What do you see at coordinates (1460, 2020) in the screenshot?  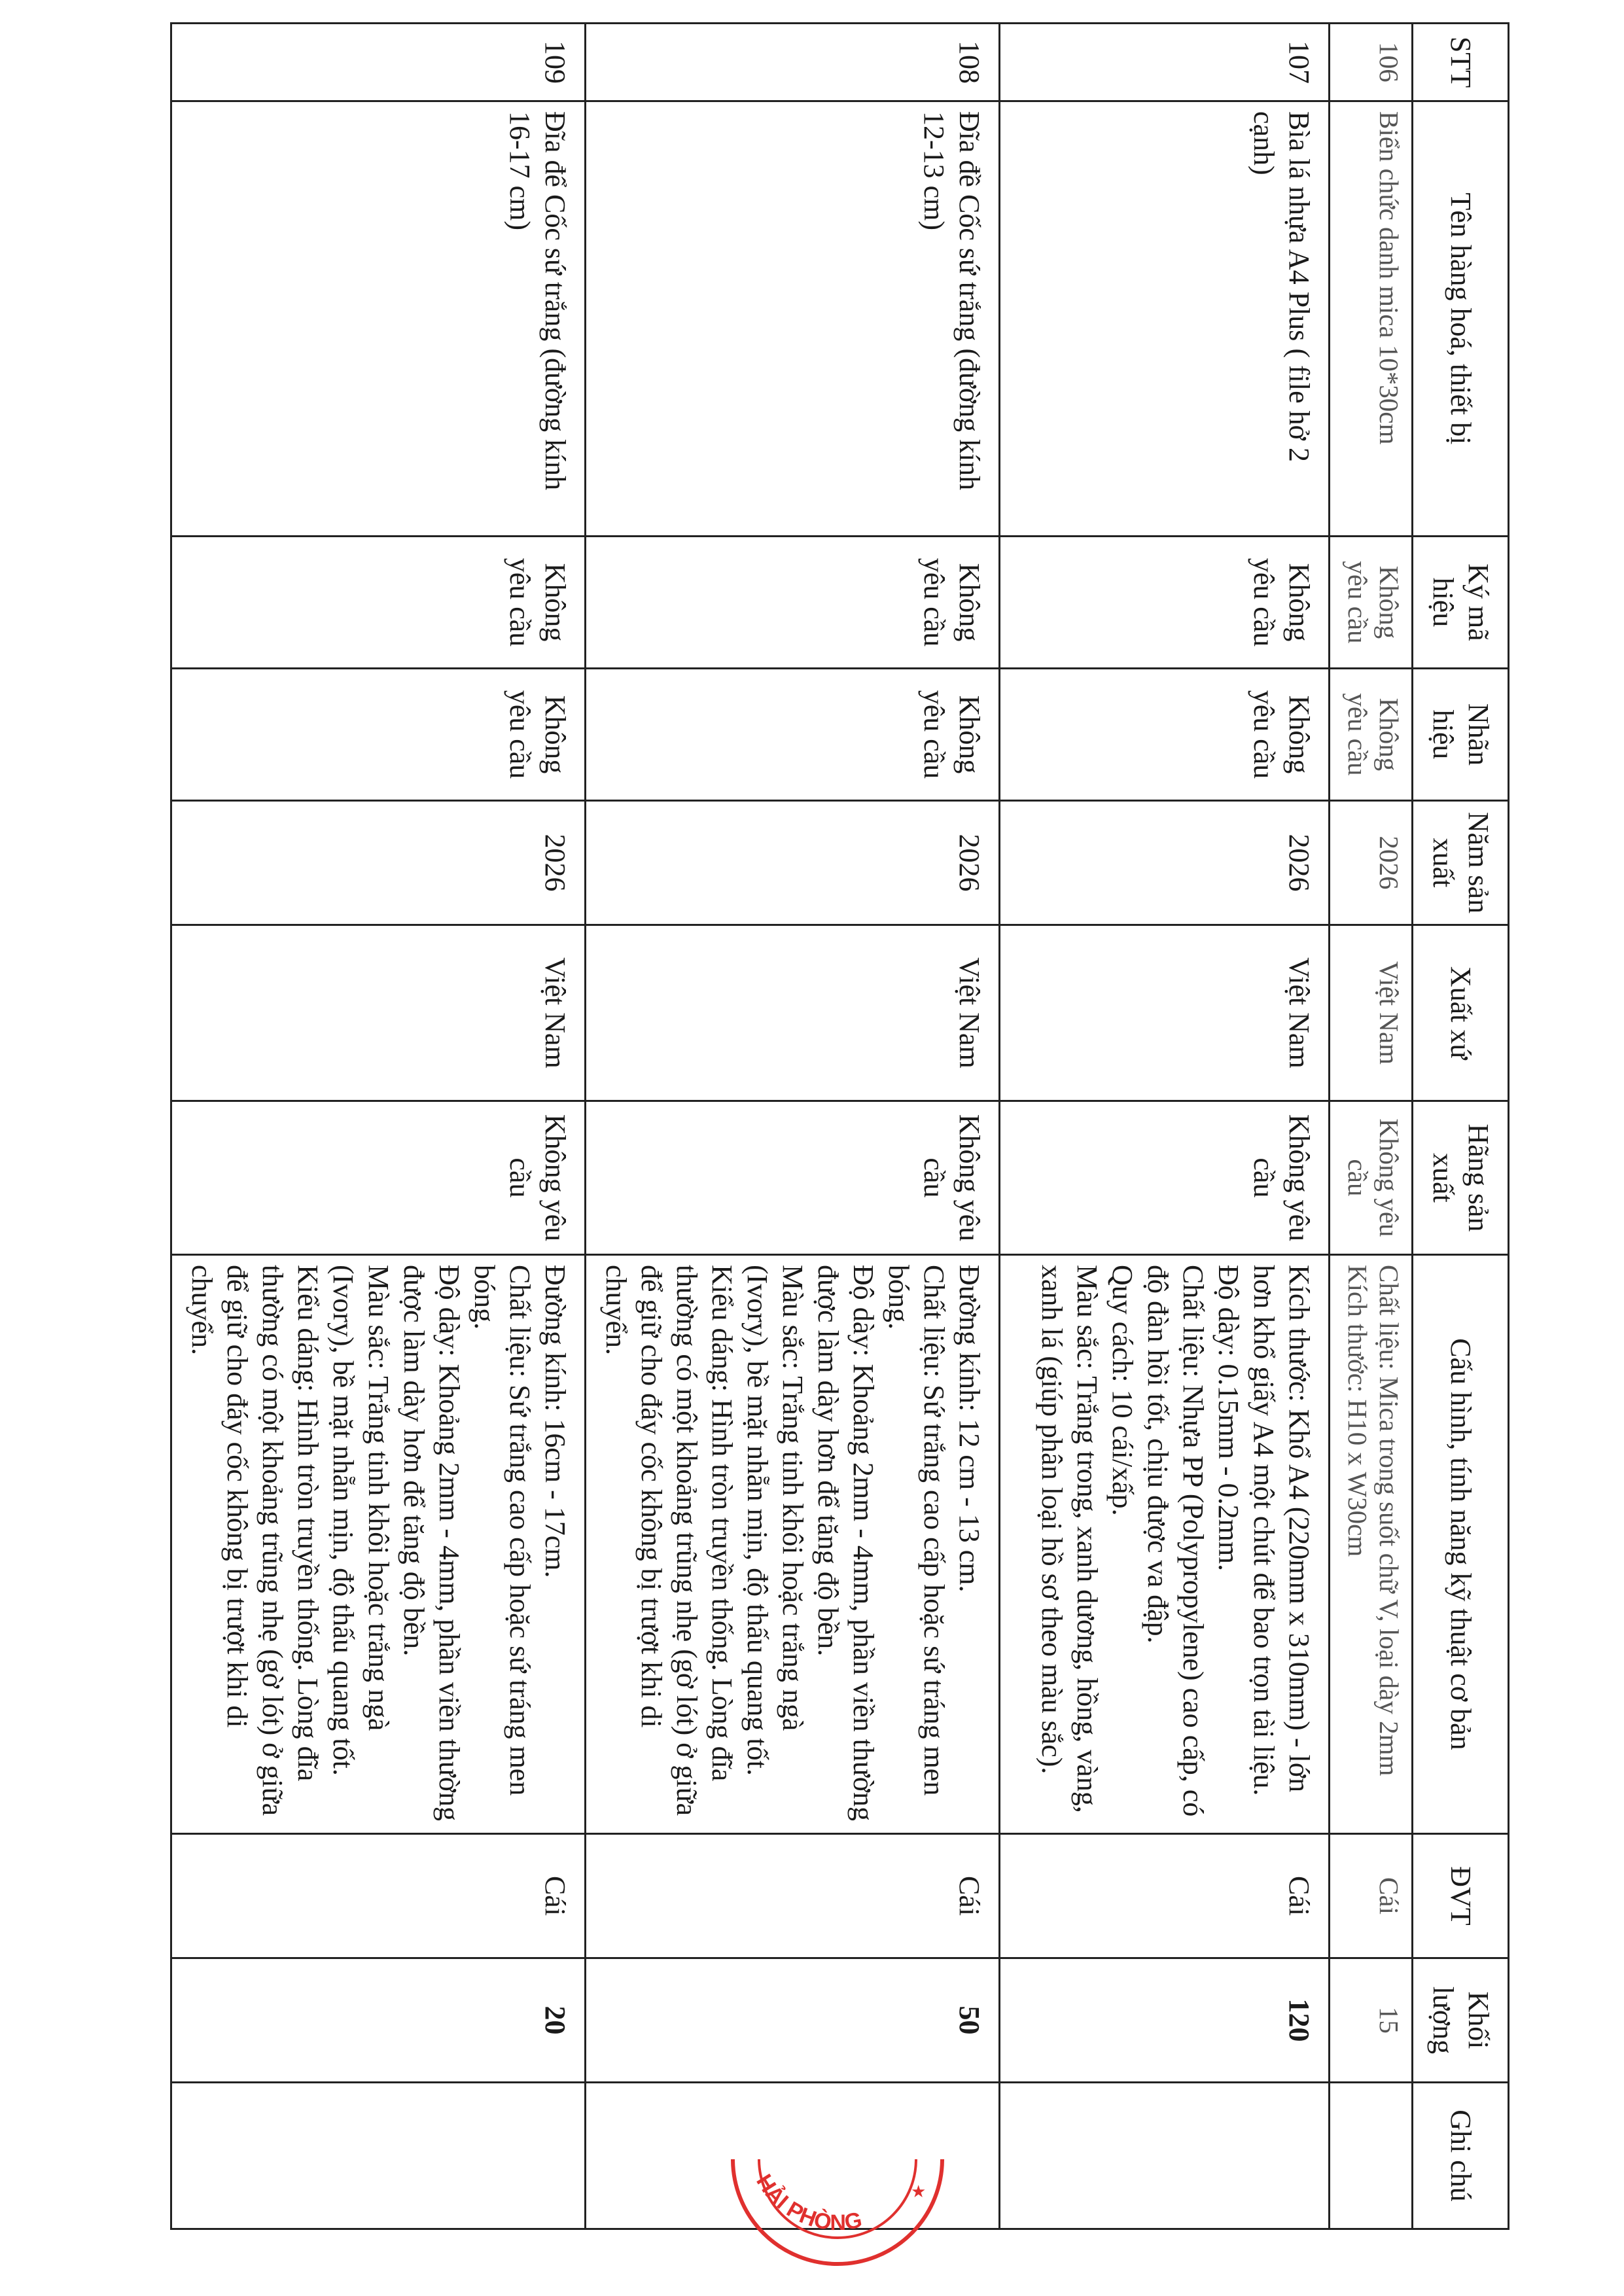 I see `header-qty: Khối lượng` at bounding box center [1460, 2020].